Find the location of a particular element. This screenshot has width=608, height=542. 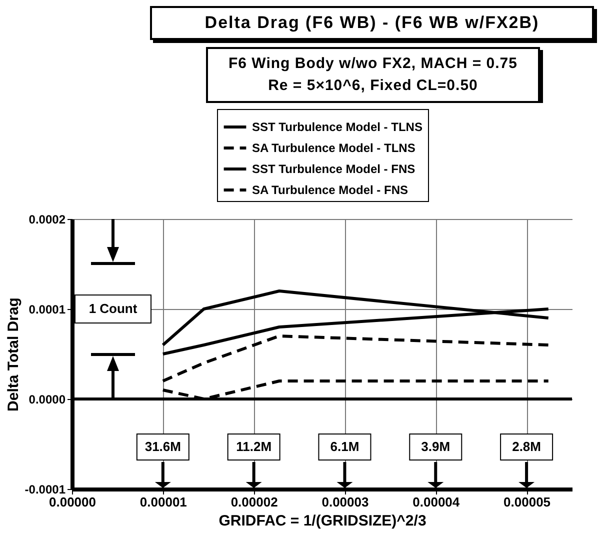

x-tick-label: 0.00004 is located at coordinates (436, 502).